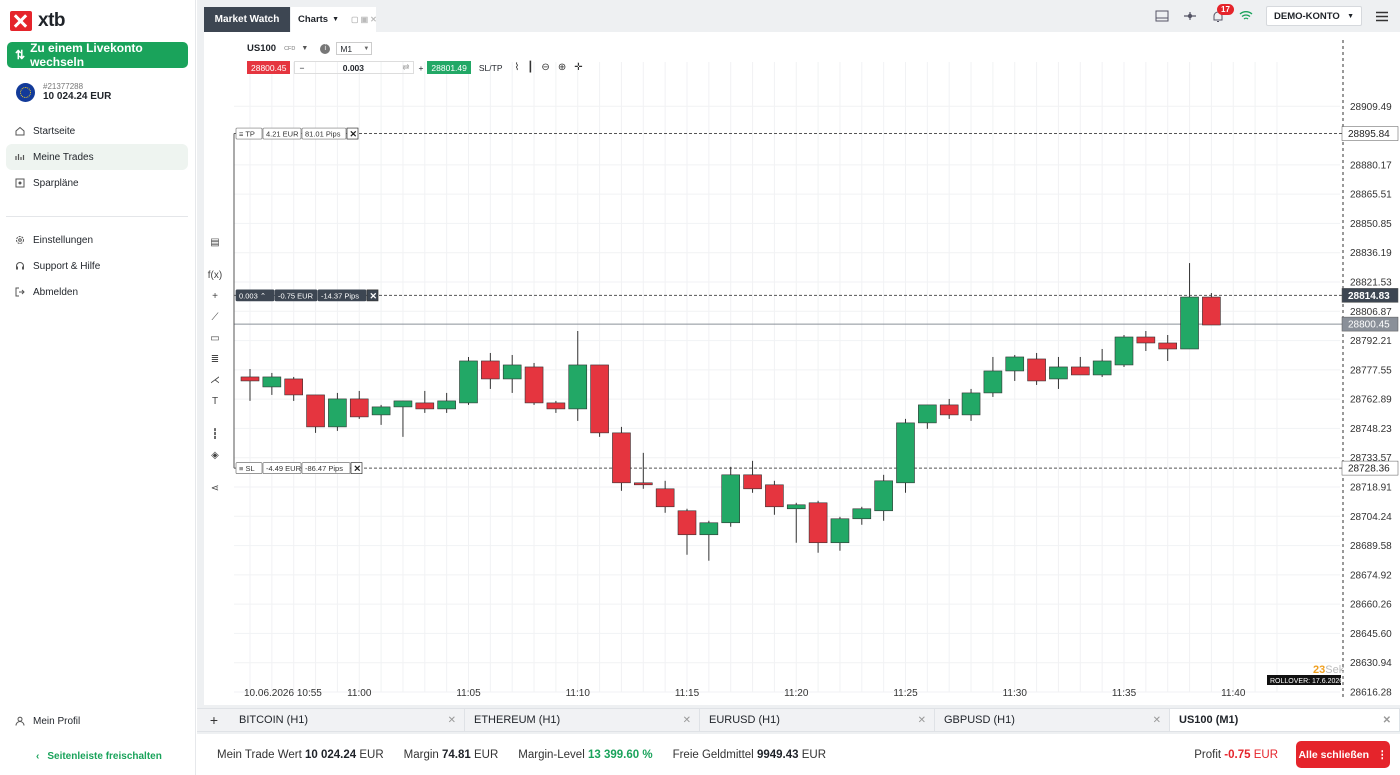  Describe the element at coordinates (99, 756) in the screenshot. I see `unlock-sidebar-button: ‹ Seitenleiste freischalten` at that location.